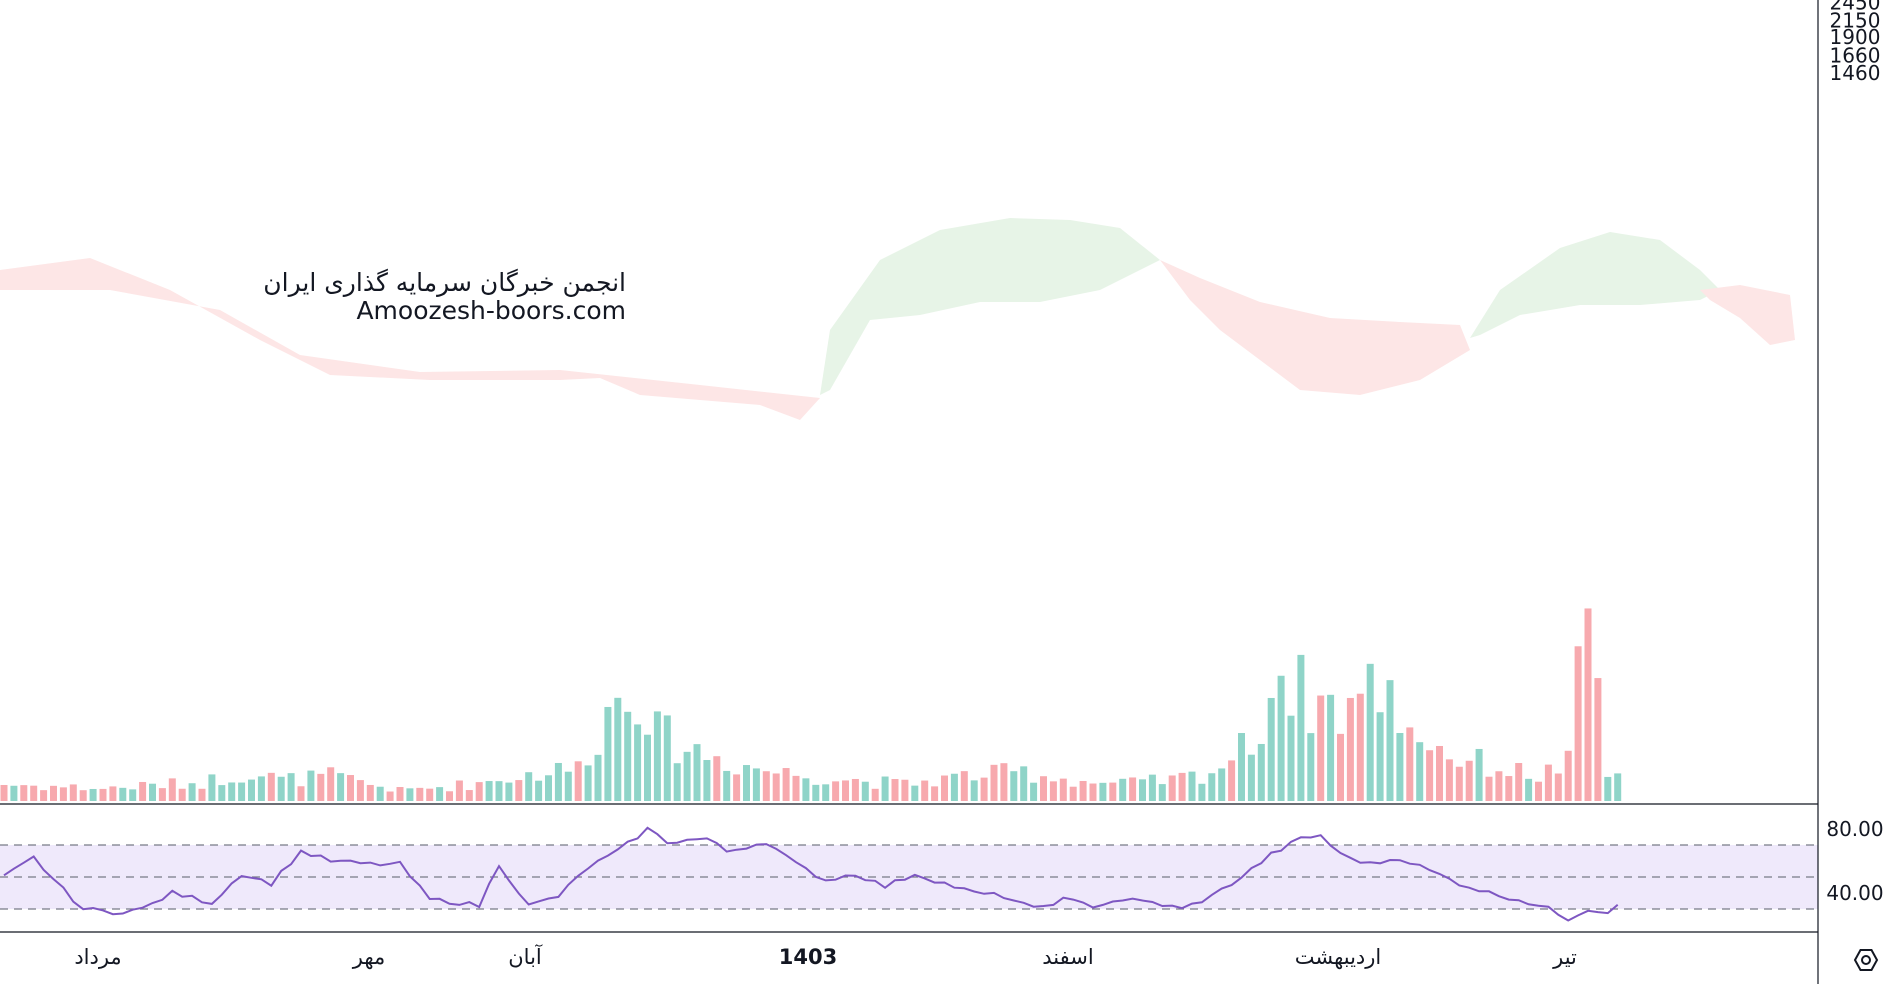  I want to click on price-axis: 6800600052003850325024502150190016601460, so click(1855, 42).